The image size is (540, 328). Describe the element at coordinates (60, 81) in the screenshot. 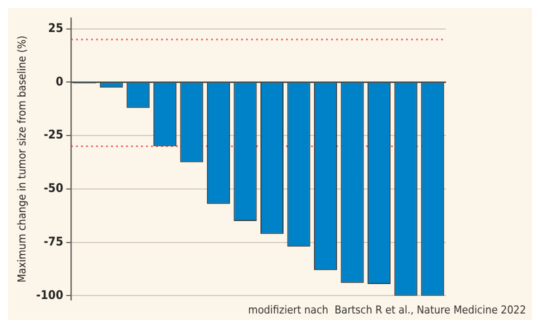

I see `y-tick-label: 0` at that location.